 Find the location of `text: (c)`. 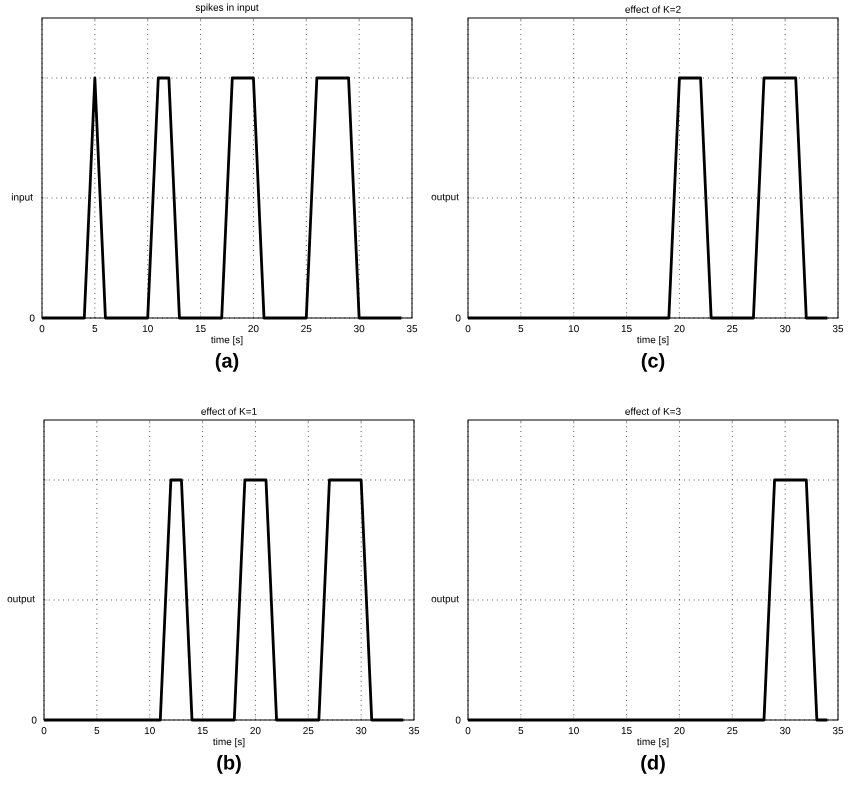

text: (c) is located at coordinates (653, 362).